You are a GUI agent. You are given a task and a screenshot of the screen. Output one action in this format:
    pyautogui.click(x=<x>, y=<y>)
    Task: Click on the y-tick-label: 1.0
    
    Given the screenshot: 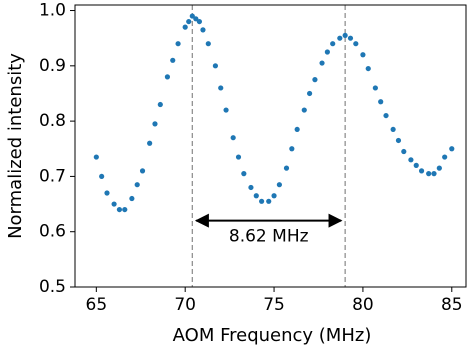 What is the action you would take?
    pyautogui.click(x=52, y=11)
    